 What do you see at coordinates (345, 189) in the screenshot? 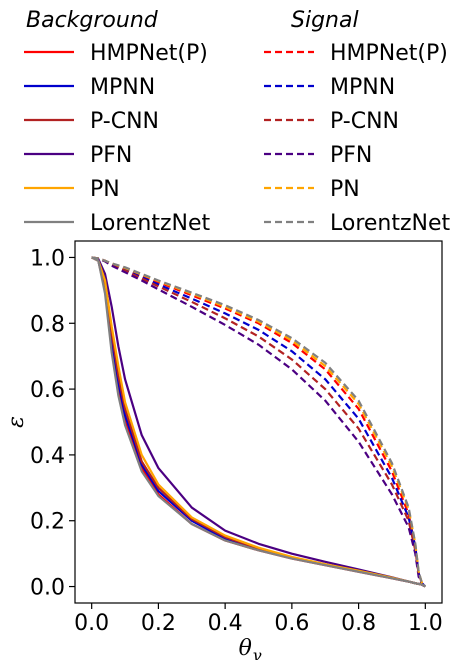
I see `legend-label-signal-pn: PN` at bounding box center [345, 189].